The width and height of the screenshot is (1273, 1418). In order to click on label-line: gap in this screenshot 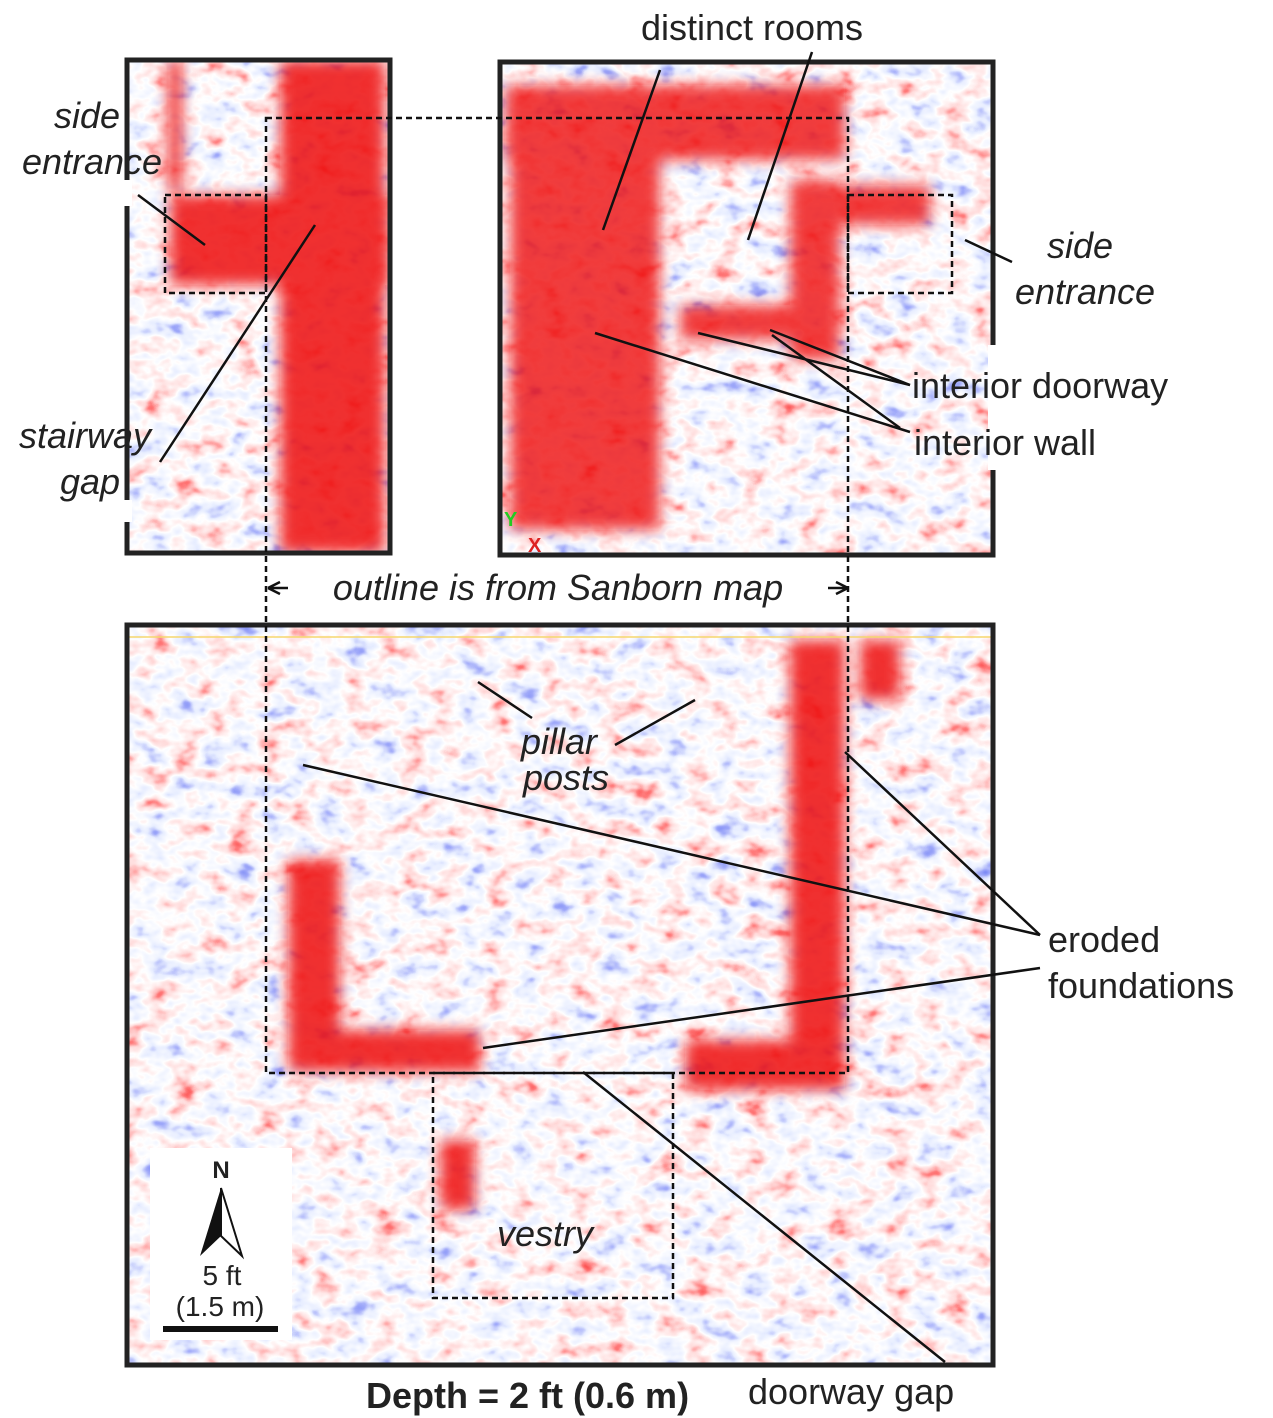, I will do `click(90, 481)`.